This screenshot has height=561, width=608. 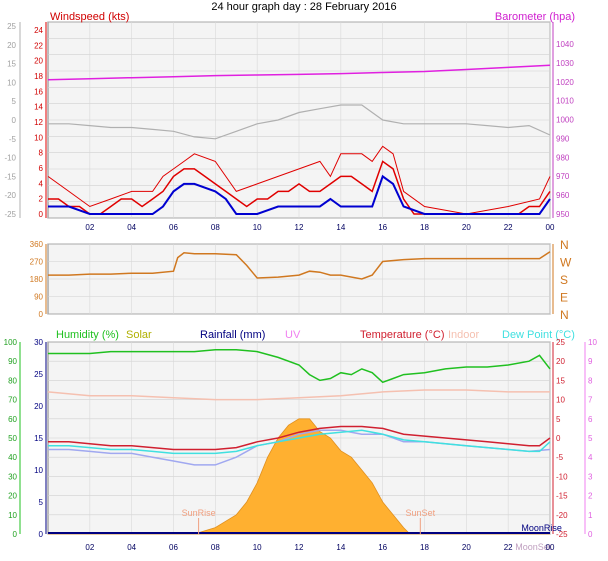 What do you see at coordinates (590, 361) in the screenshot?
I see `uv-tick-label: 9` at bounding box center [590, 361].